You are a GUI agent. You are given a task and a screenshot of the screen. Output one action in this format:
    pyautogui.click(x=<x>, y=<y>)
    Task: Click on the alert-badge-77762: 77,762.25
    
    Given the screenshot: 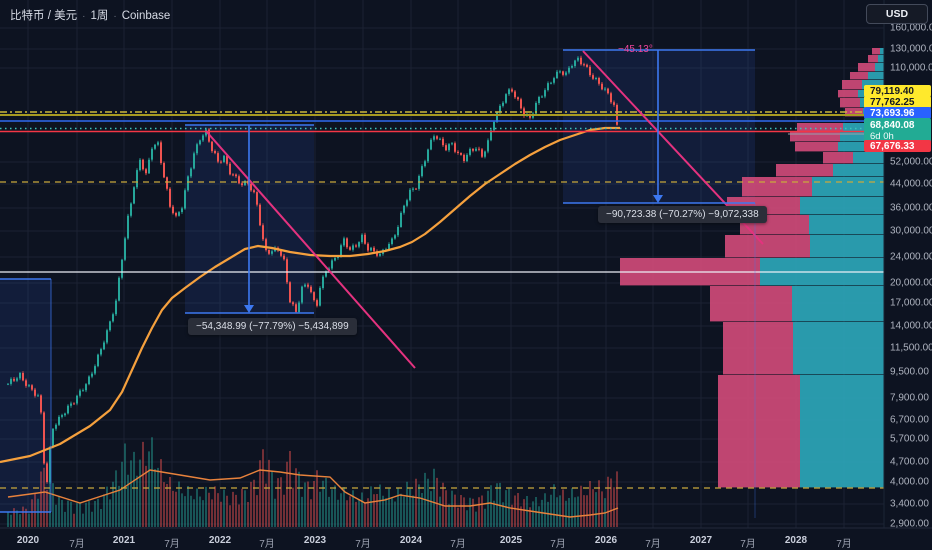 What is the action you would take?
    pyautogui.click(x=897, y=102)
    